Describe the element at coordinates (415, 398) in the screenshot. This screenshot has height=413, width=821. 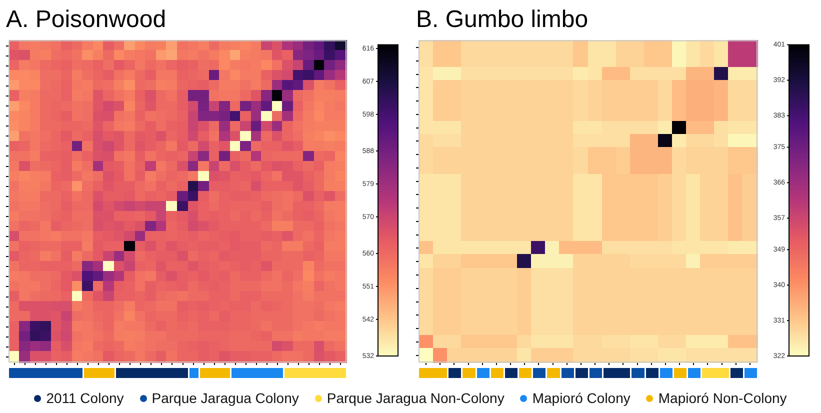
I see `legend-label: Parque Jaragua Non-Colony` at that location.